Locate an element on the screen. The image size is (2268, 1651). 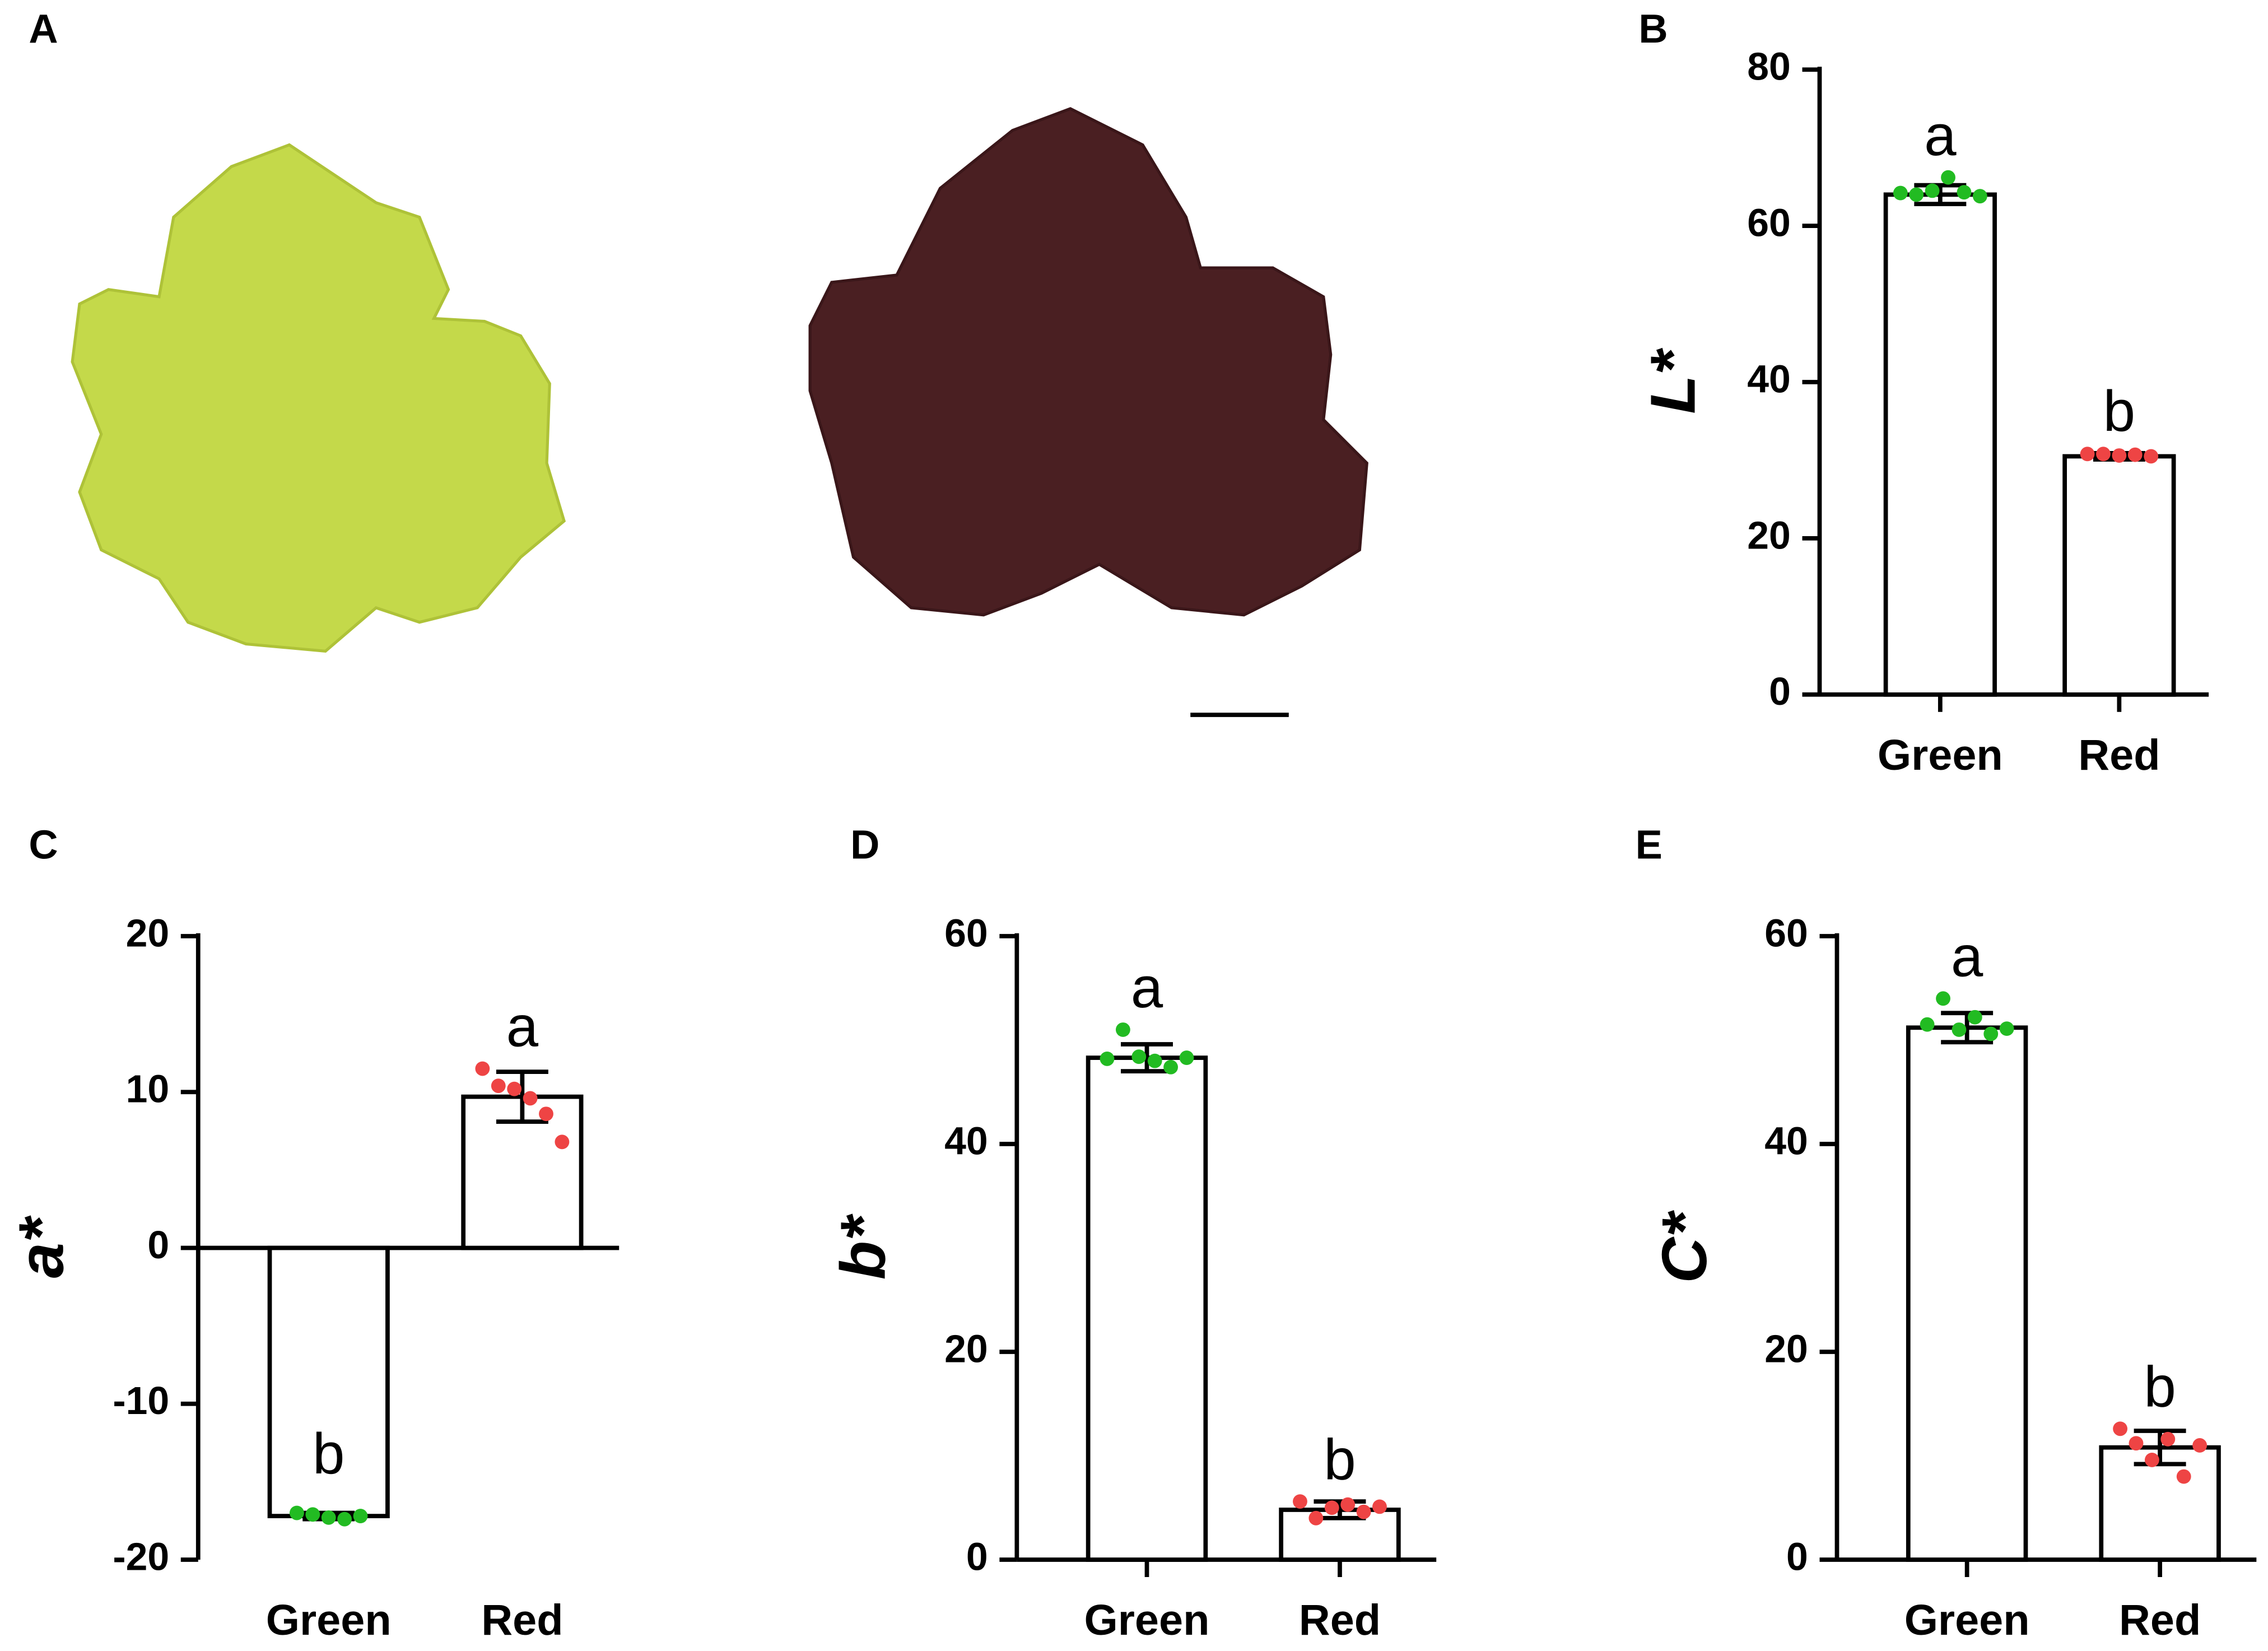
red-leaf is located at coordinates (1088, 362).